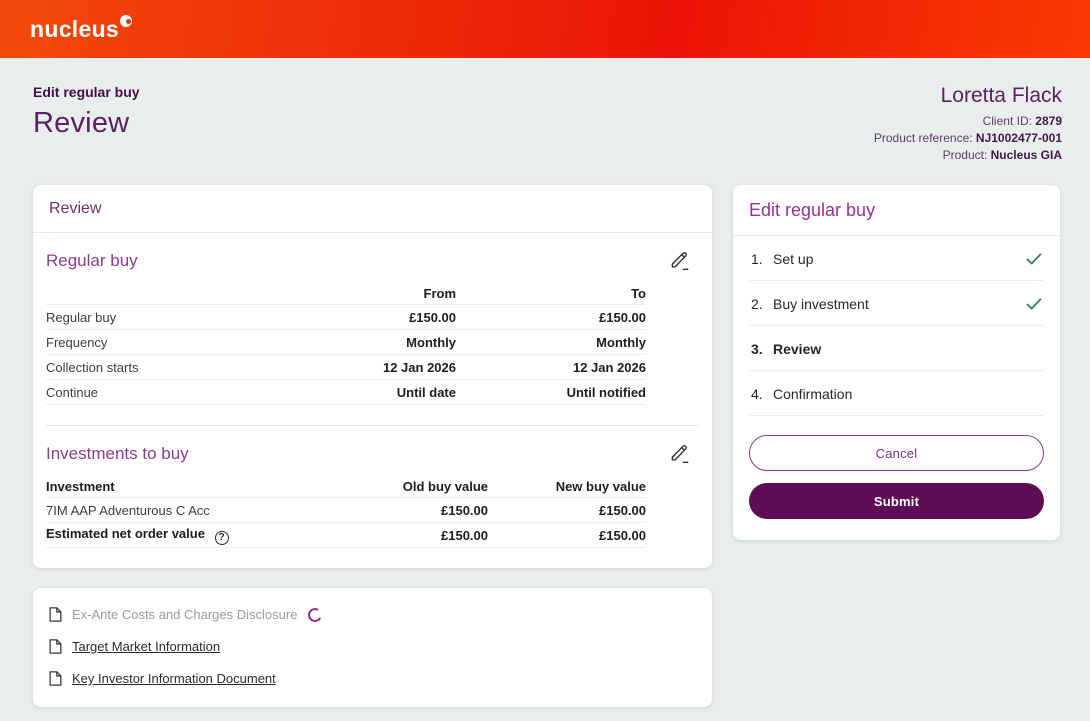 Image resolution: width=1090 pixels, height=721 pixels. Describe the element at coordinates (812, 210) in the screenshot. I see `steps-card-title: Edit regular buy` at that location.